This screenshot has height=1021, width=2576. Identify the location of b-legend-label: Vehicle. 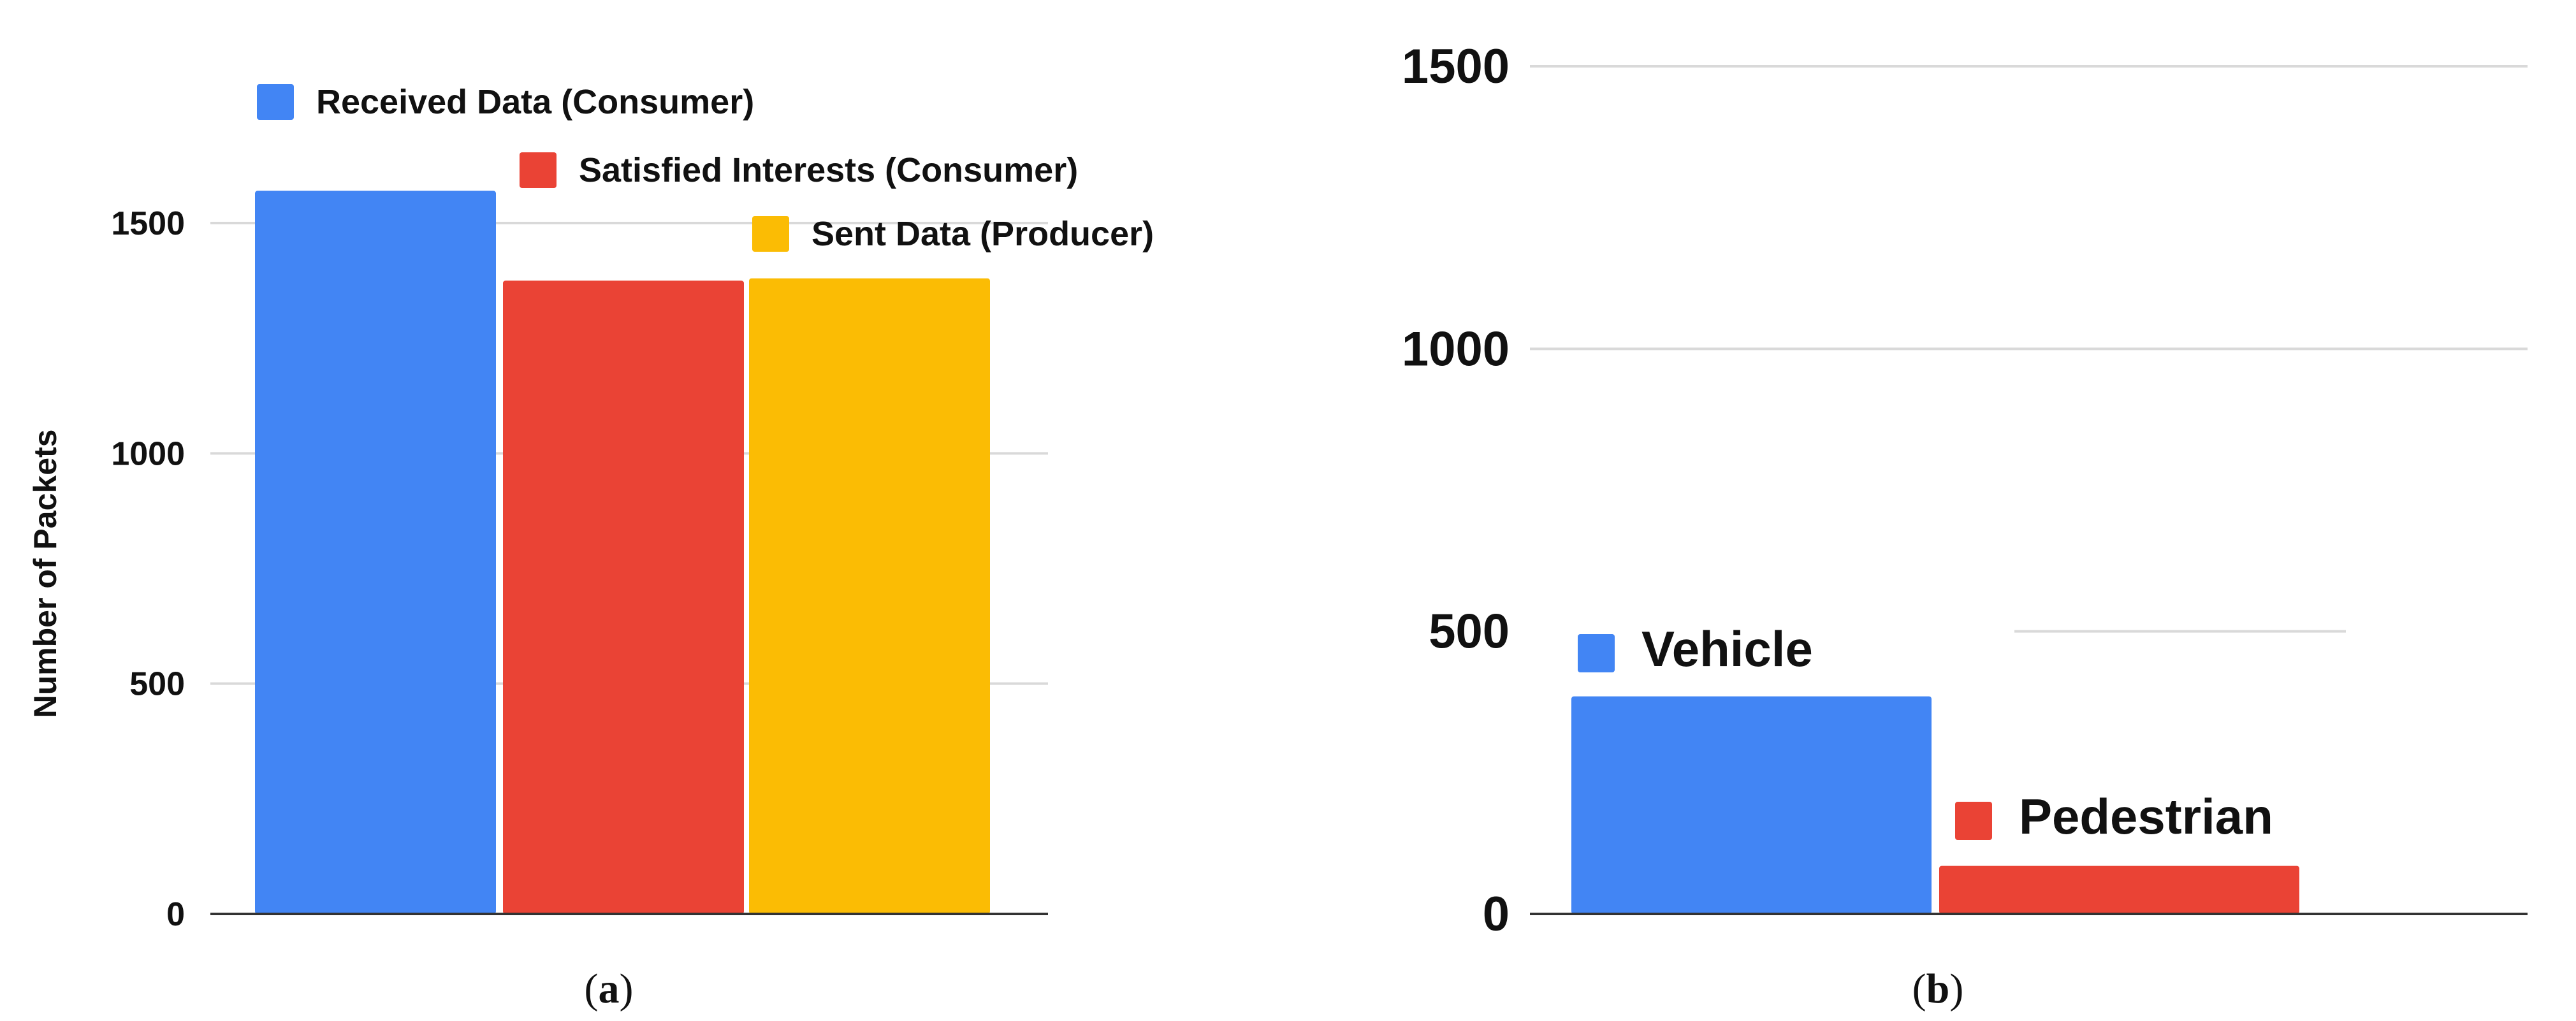
(1727, 649).